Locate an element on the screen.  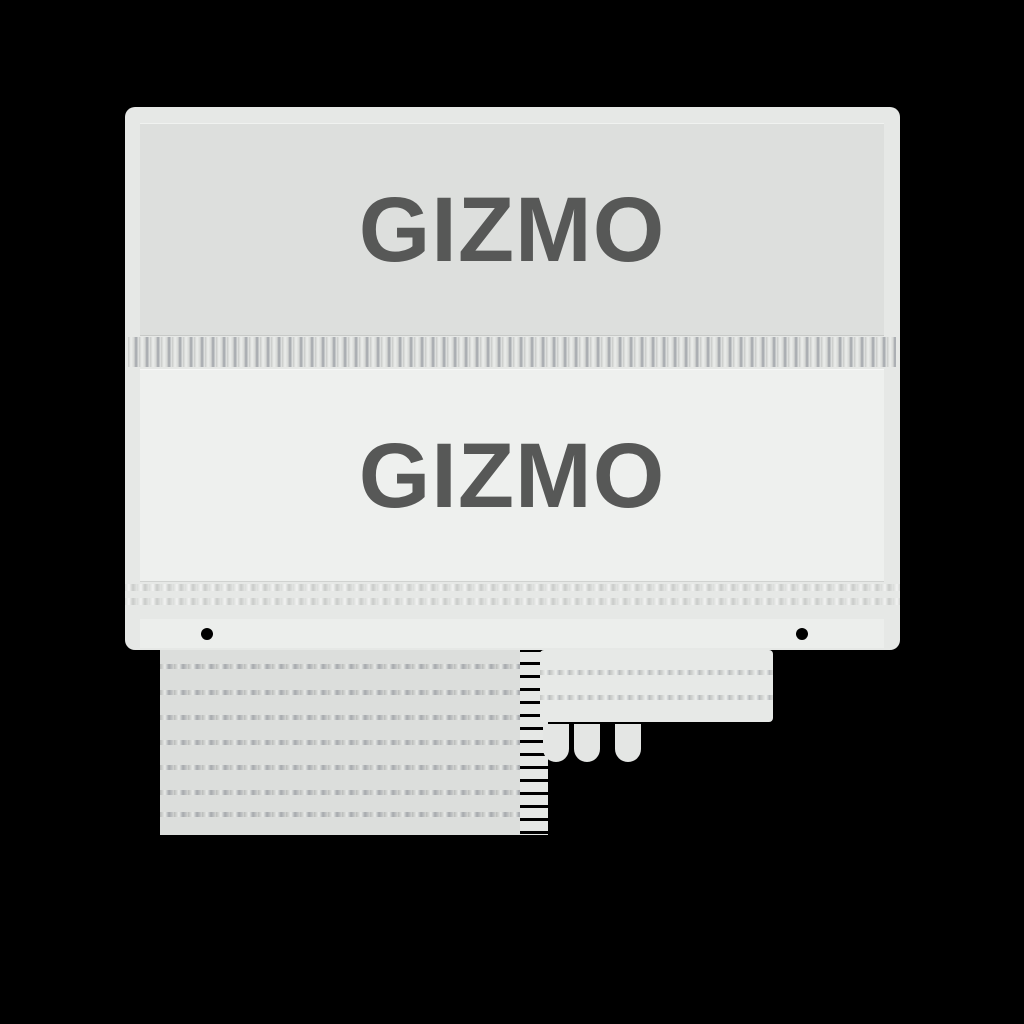
rail-upper is located at coordinates (512, 587).